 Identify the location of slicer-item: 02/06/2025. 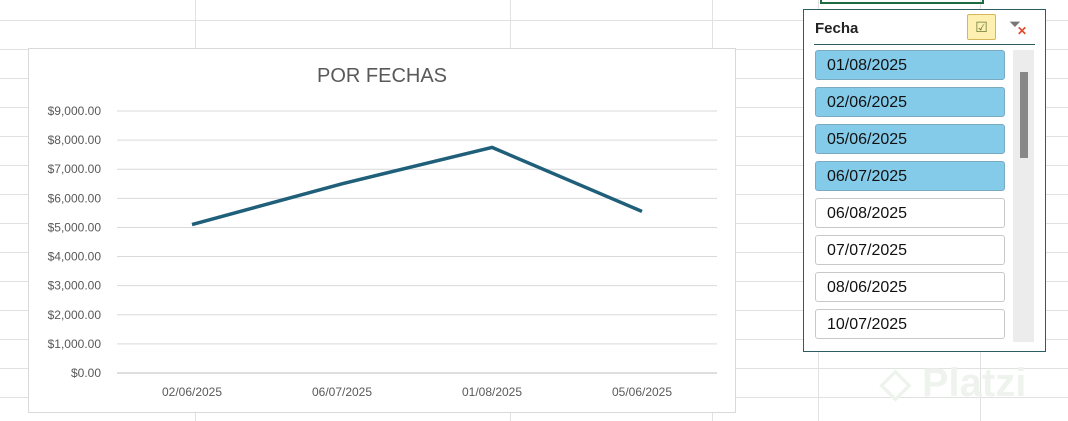
(910, 102).